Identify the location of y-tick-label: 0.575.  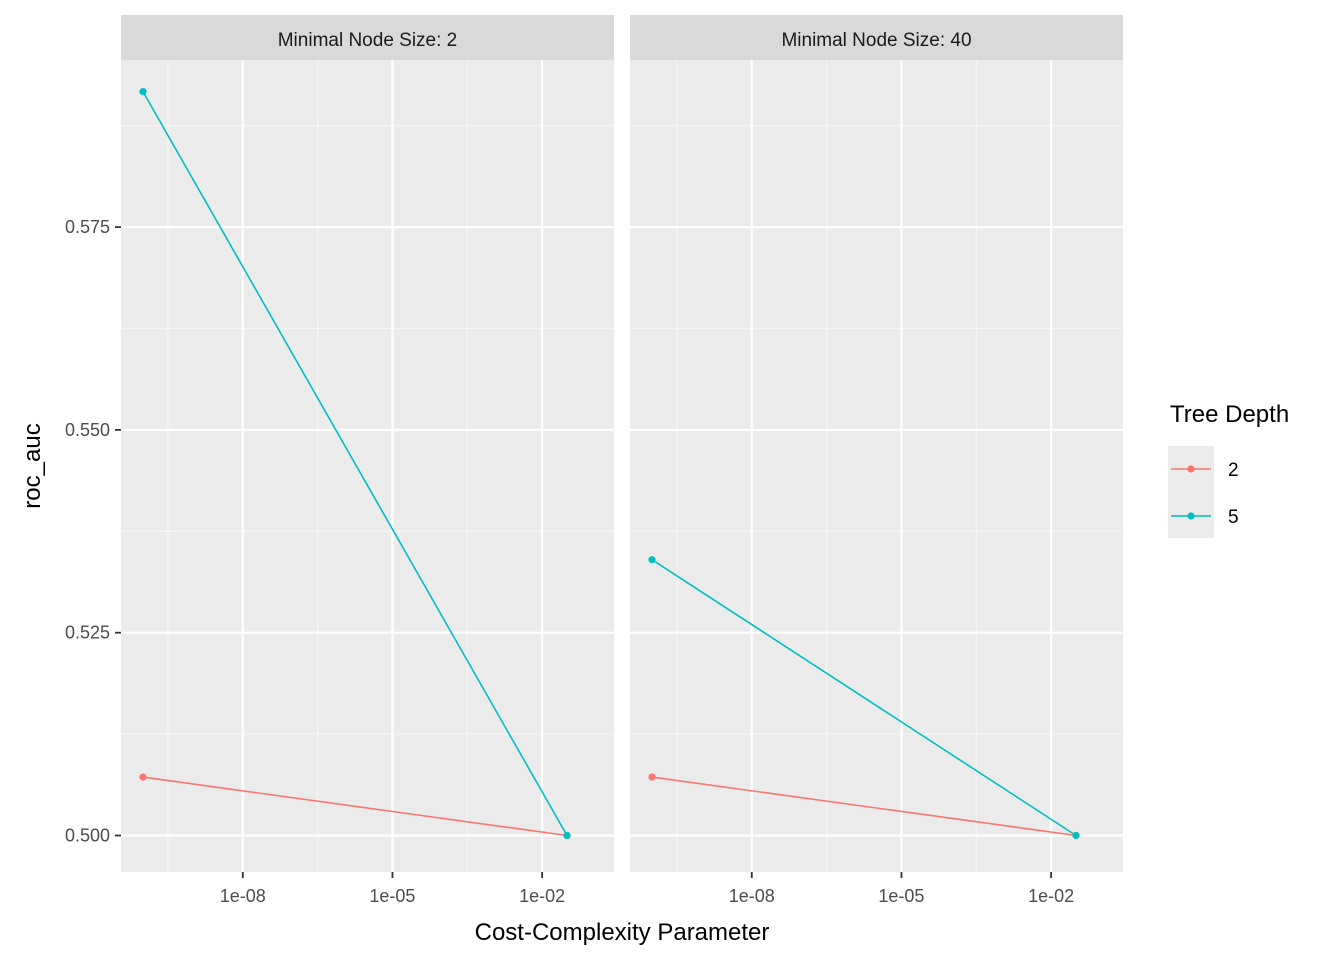
(87, 227).